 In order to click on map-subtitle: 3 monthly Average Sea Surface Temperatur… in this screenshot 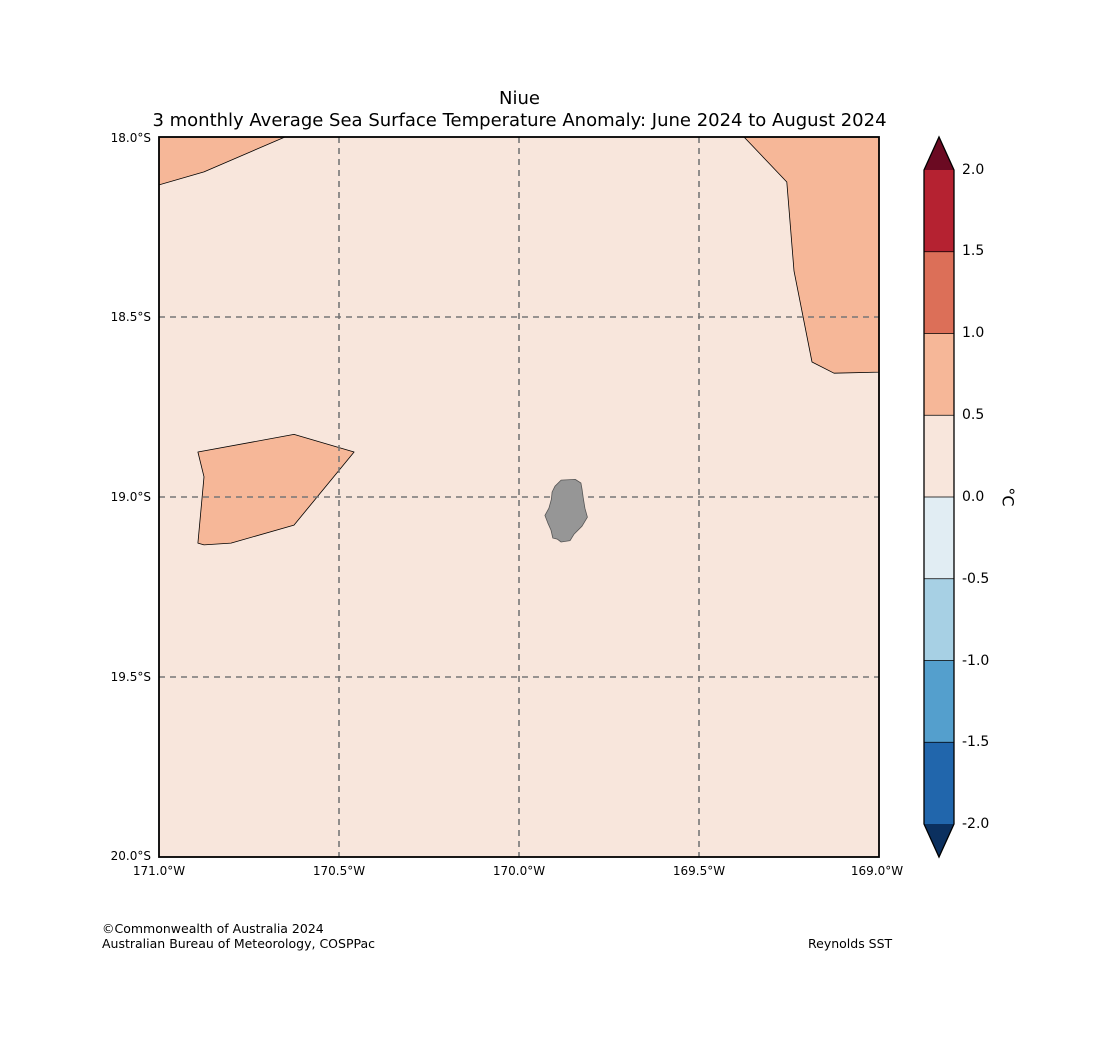, I will do `click(519, 120)`.